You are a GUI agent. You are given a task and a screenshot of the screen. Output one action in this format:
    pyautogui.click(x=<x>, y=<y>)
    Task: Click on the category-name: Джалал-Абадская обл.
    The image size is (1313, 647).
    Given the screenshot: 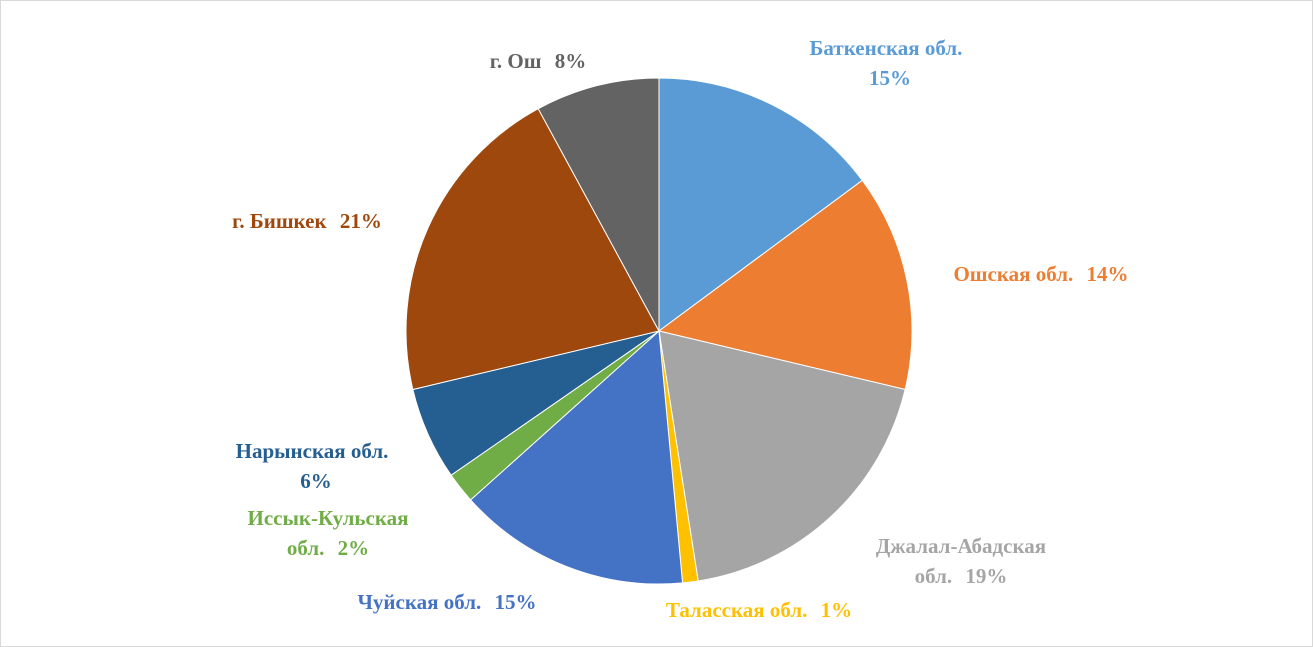 What is the action you would take?
    pyautogui.click(x=961, y=561)
    